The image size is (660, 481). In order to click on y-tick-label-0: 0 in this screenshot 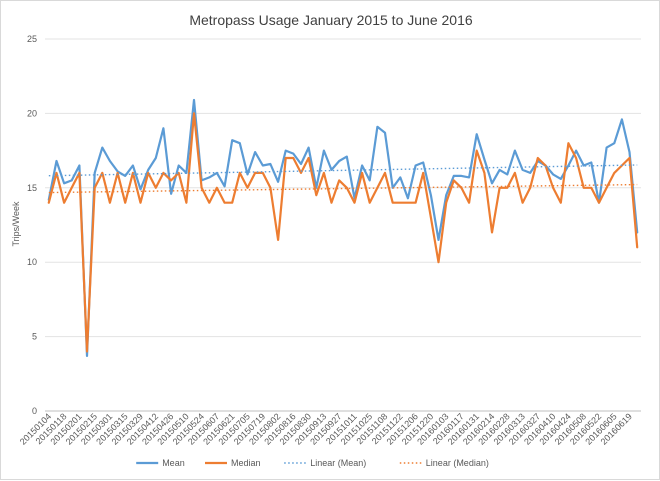, I will do `click(34, 411)`.